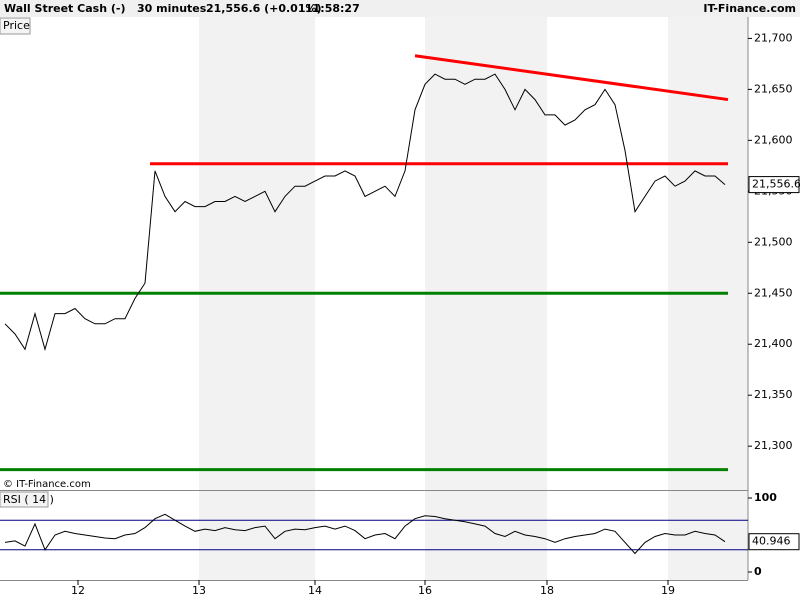 Image resolution: width=800 pixels, height=604 pixels. What do you see at coordinates (668, 590) in the screenshot?
I see `x-tick-label: 19` at bounding box center [668, 590].